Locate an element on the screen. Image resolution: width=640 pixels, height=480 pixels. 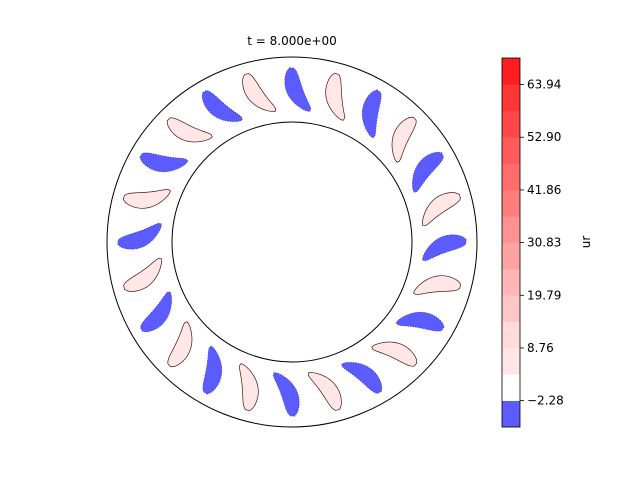
colorbar-tick-label: 41.86 is located at coordinates (544, 190).